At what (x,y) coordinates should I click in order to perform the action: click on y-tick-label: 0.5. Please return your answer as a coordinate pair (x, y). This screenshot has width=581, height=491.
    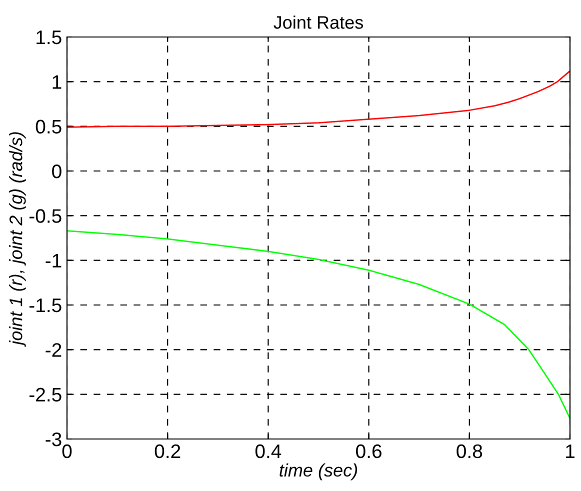
    Looking at the image, I should click on (49, 127).